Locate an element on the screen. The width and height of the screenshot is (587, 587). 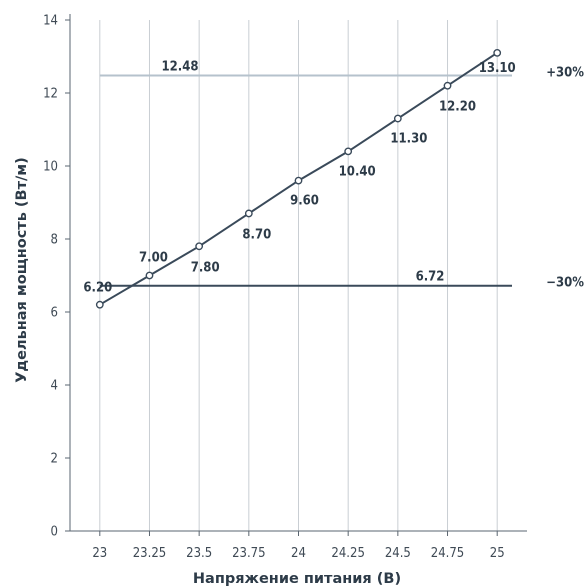
data-label: 8.70 is located at coordinates (256, 234).